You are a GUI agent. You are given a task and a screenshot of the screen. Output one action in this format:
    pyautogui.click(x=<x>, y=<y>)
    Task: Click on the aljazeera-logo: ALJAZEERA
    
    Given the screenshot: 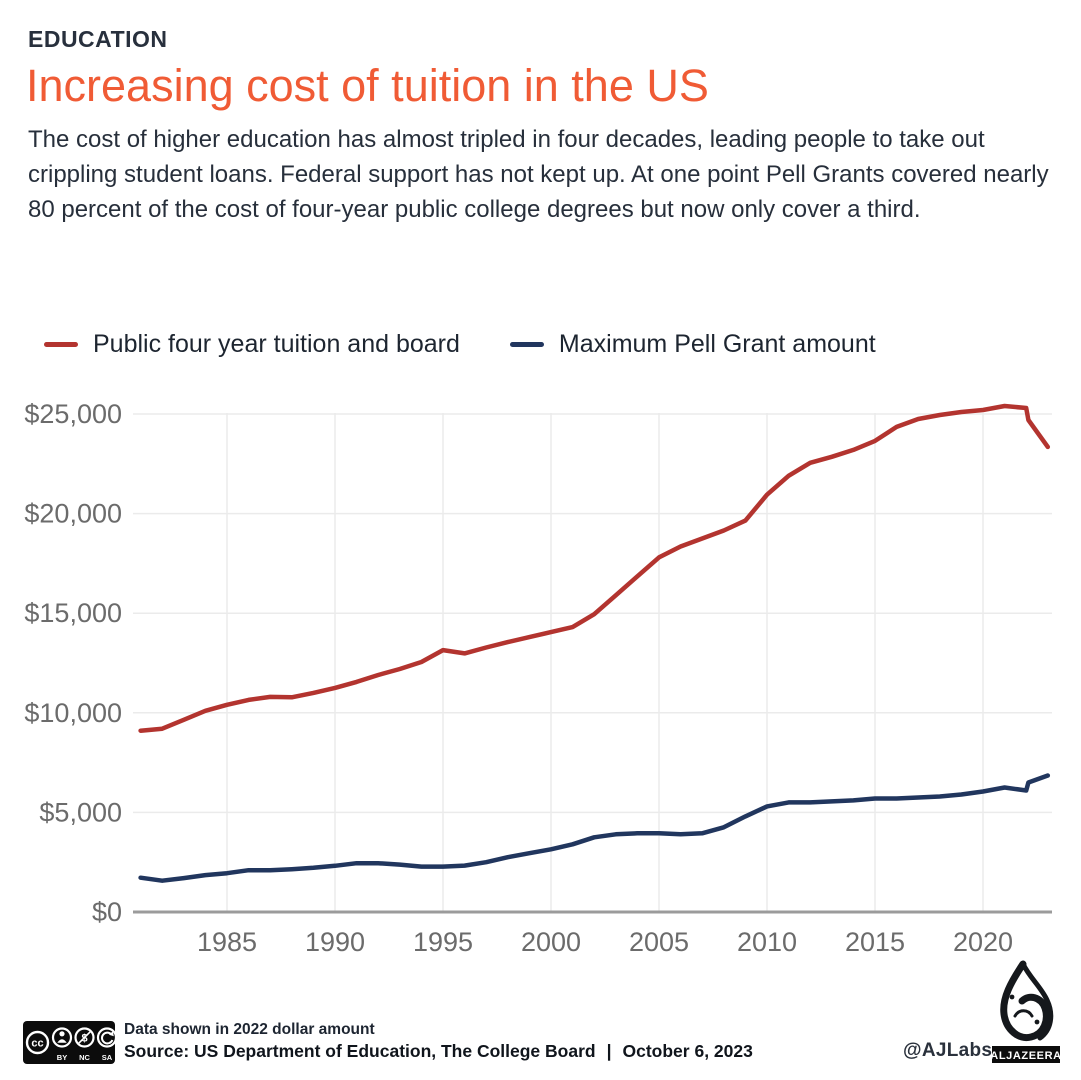 What is the action you would take?
    pyautogui.click(x=1025, y=1011)
    